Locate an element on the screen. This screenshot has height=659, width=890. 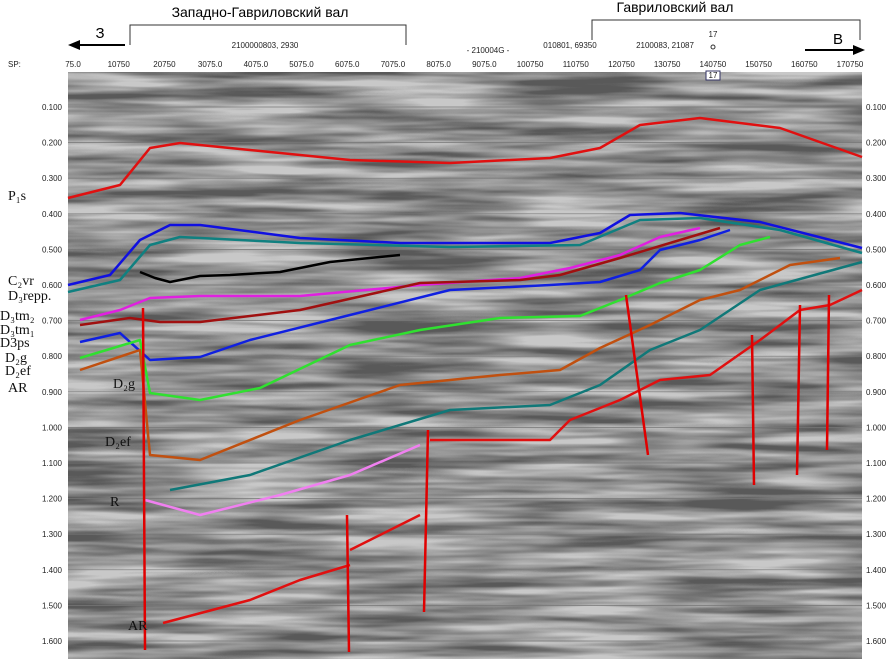
sp-tick-label: 100750 is located at coordinates (530, 64).